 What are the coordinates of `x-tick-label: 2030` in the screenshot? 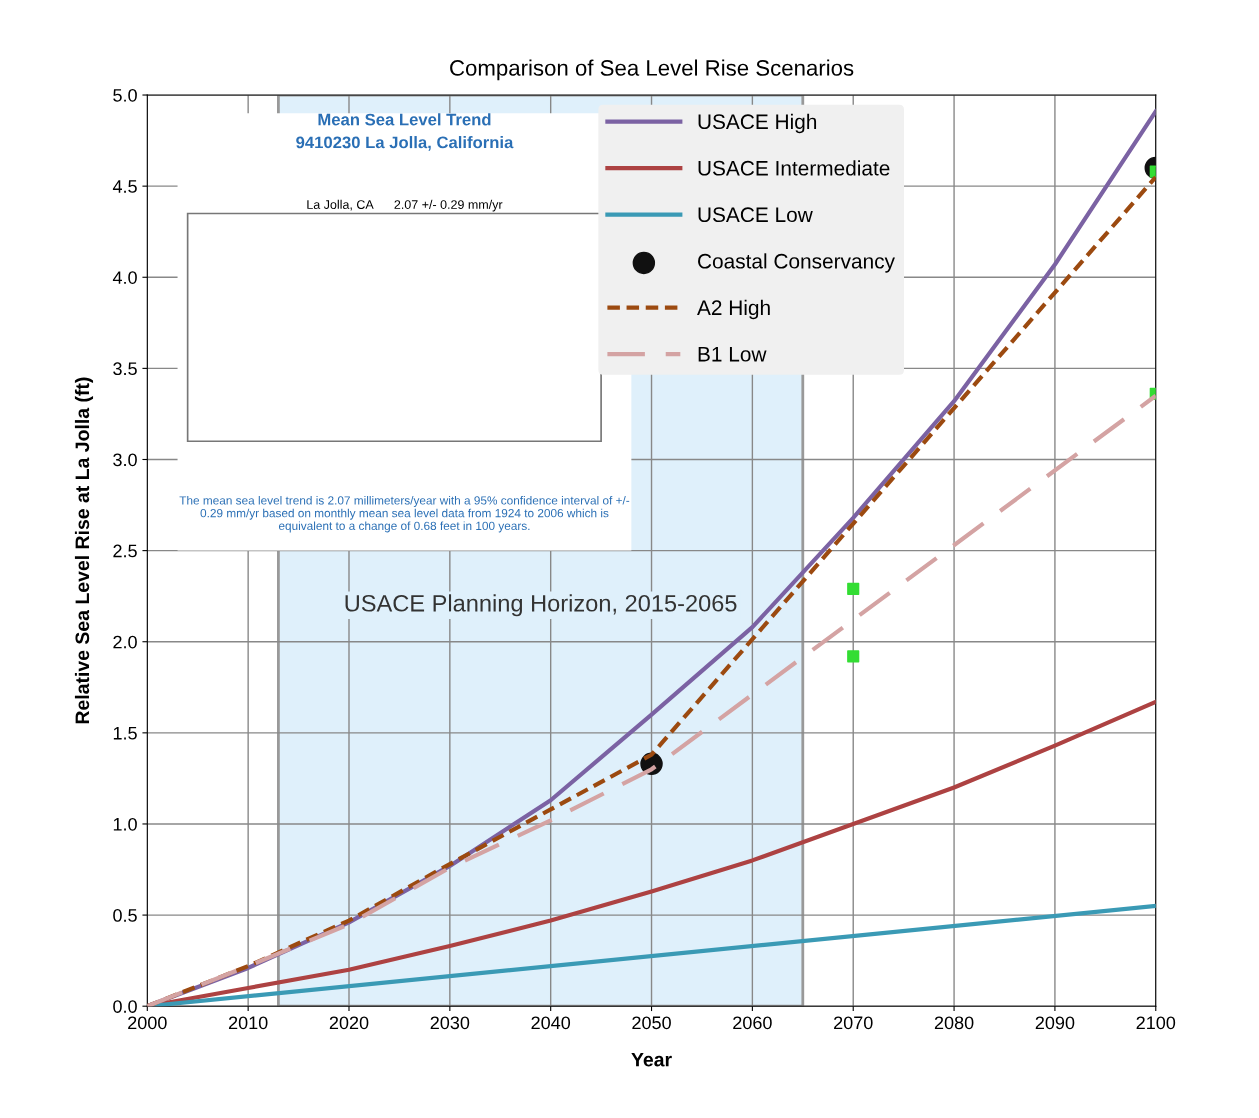 It's located at (450, 1023).